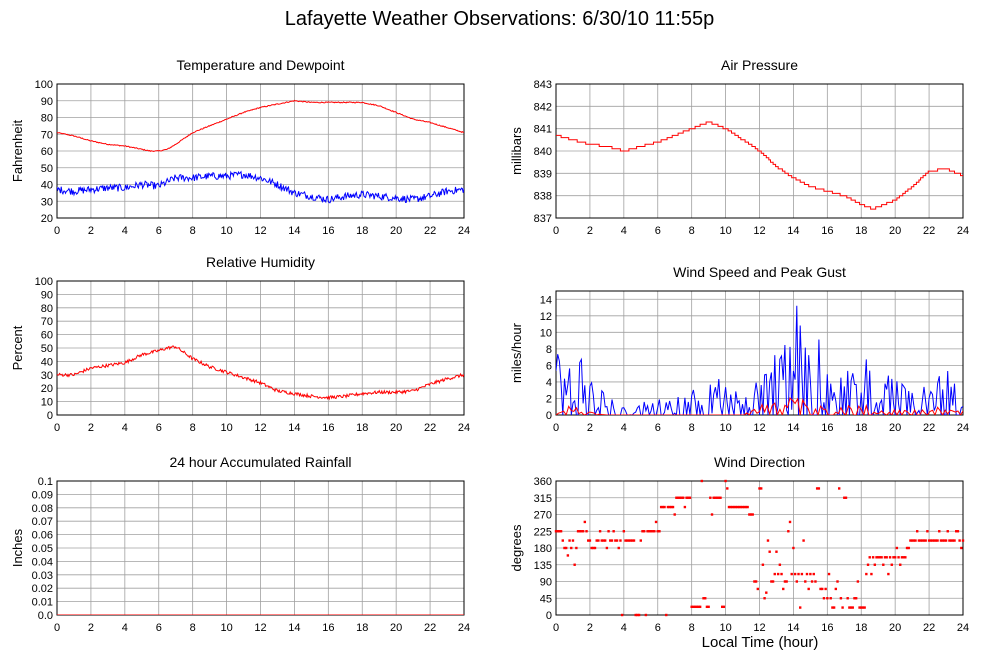 The width and height of the screenshot is (999, 659). I want to click on y-tick-label: 10, so click(546, 333).